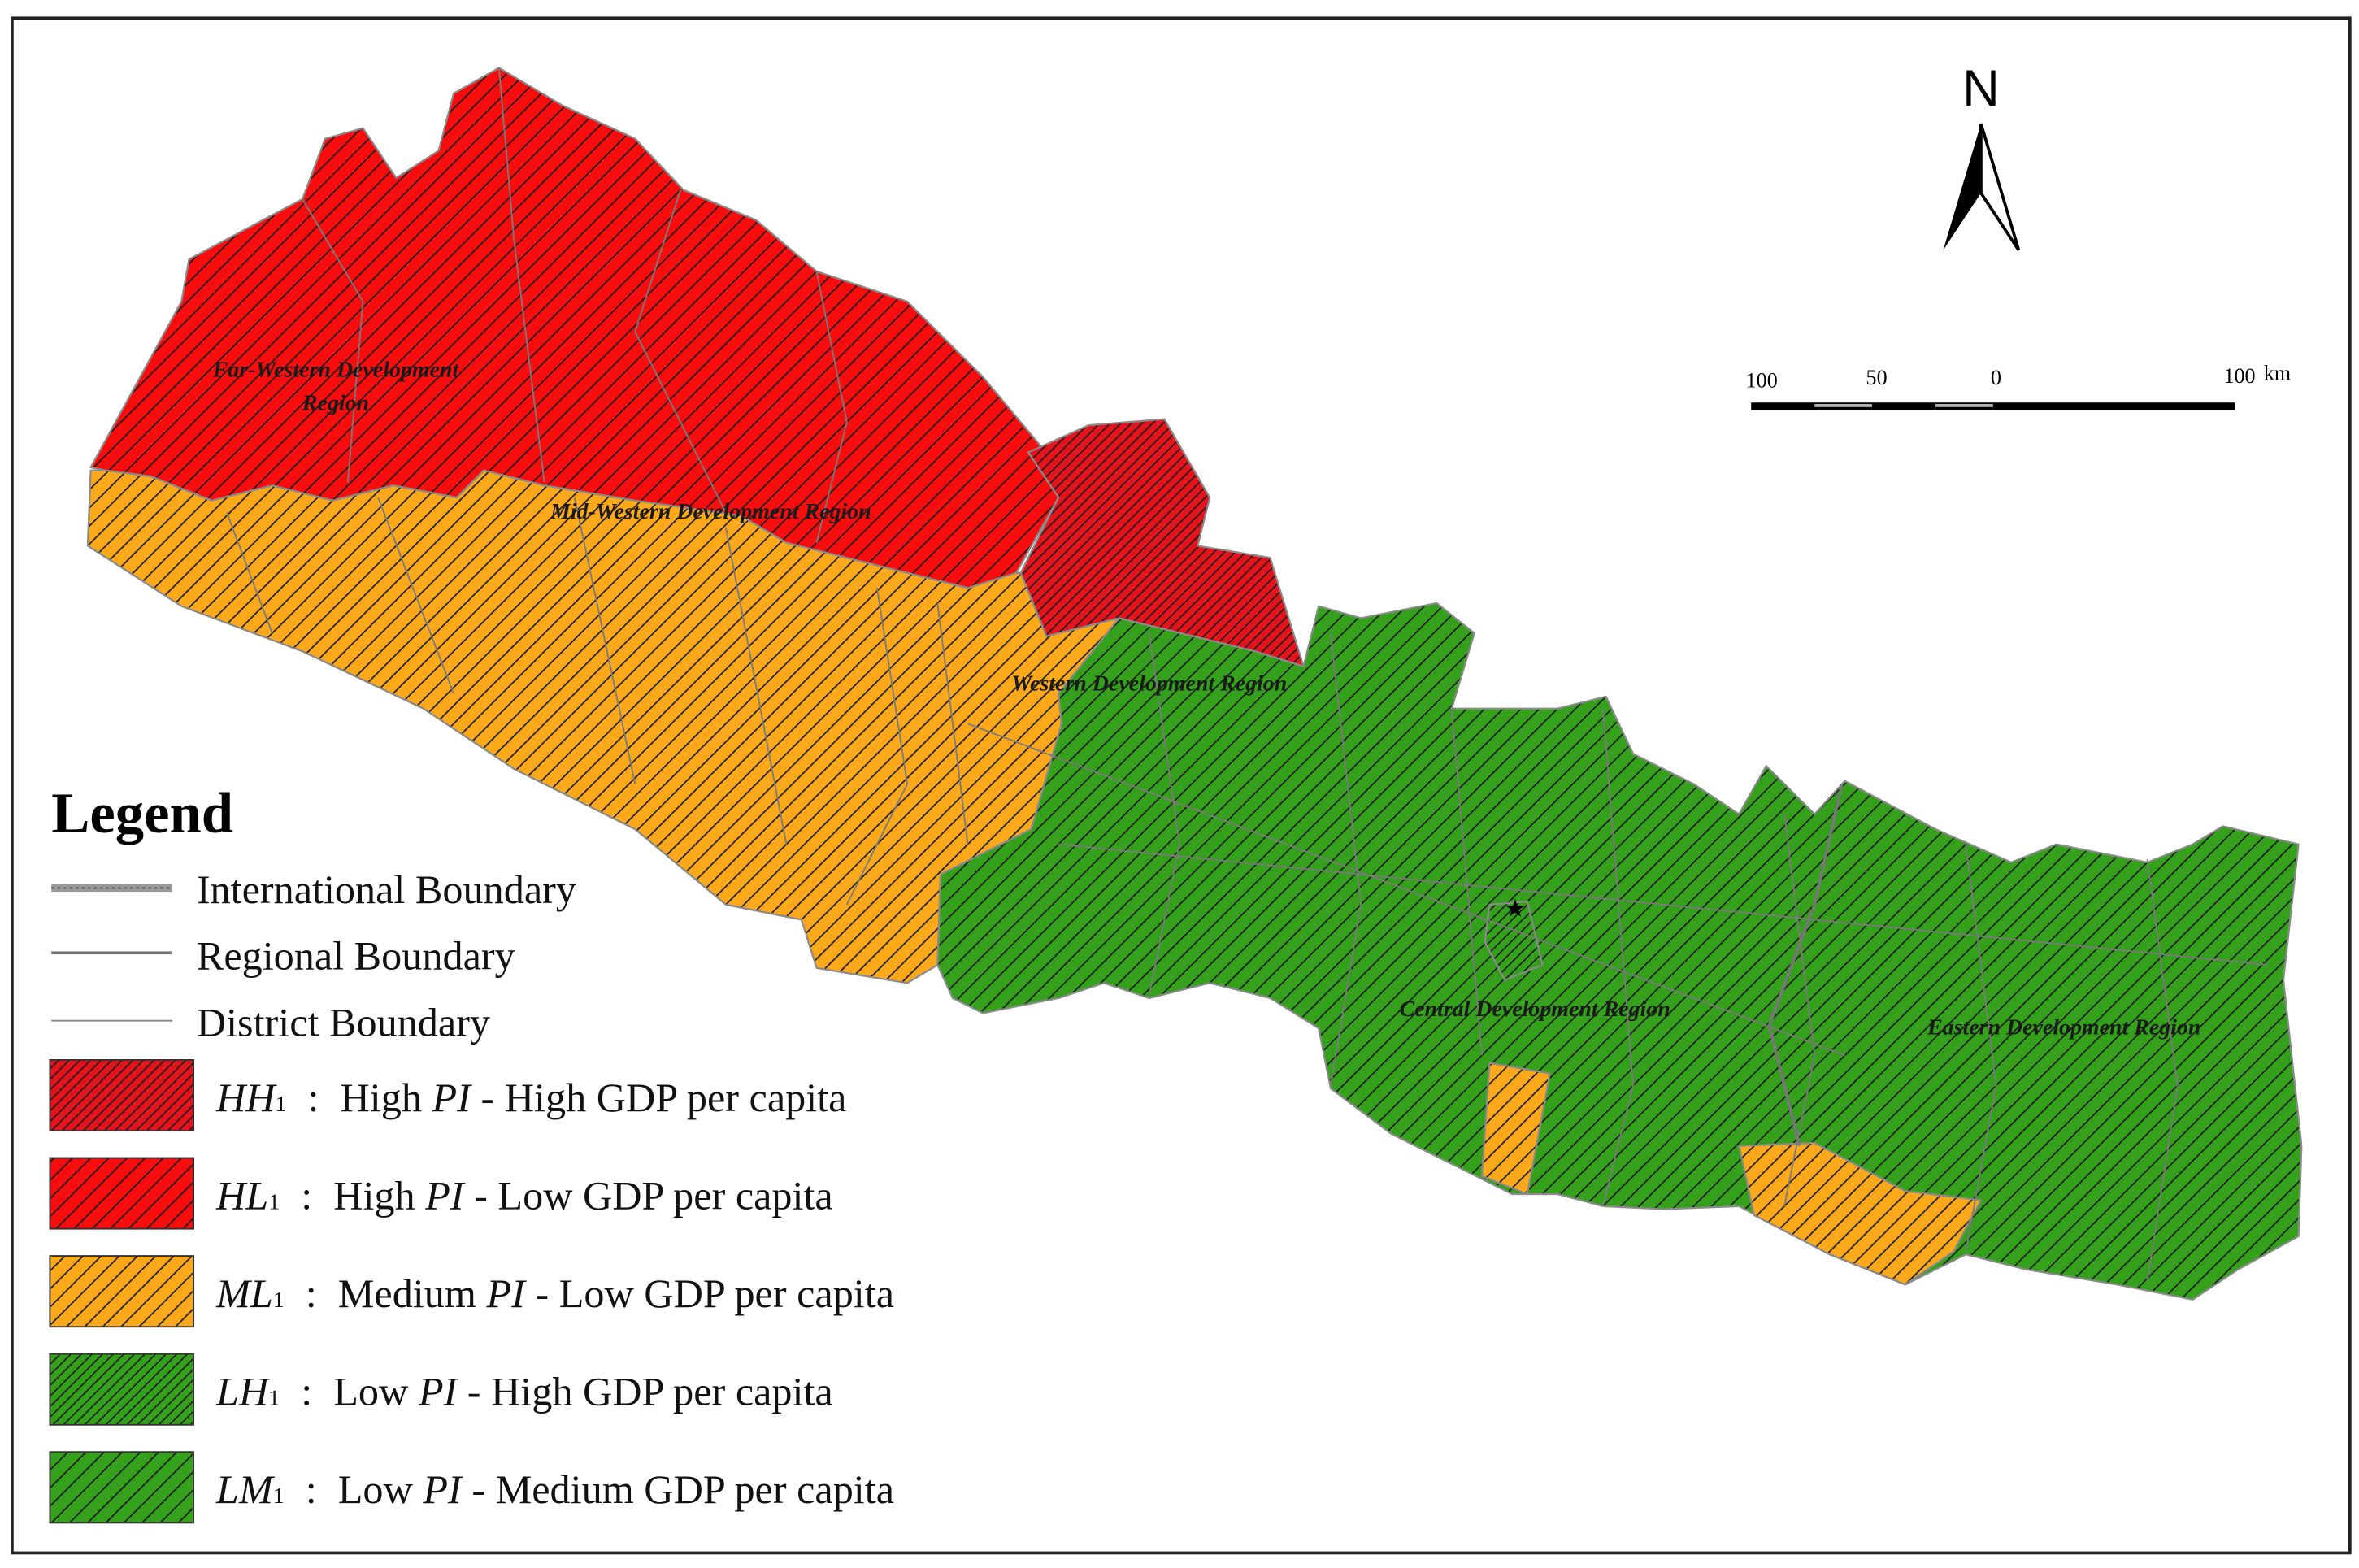  Describe the element at coordinates (243, 1391) in the screenshot. I see `legend-text-part: LH` at that location.